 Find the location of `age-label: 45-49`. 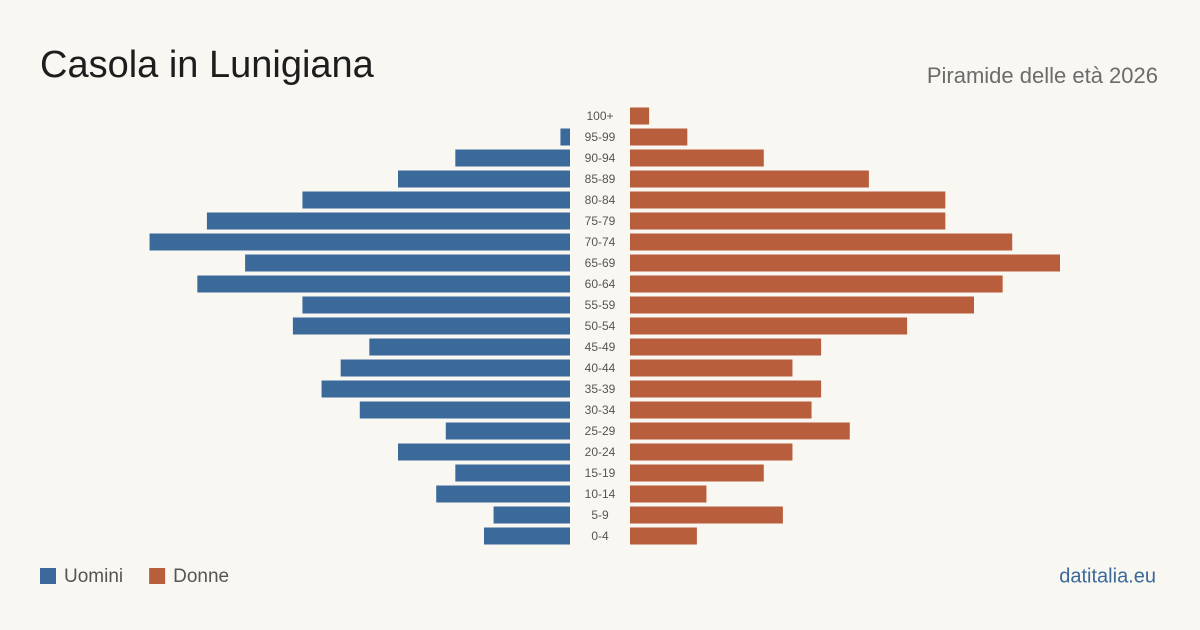

age-label: 45-49 is located at coordinates (600, 347).